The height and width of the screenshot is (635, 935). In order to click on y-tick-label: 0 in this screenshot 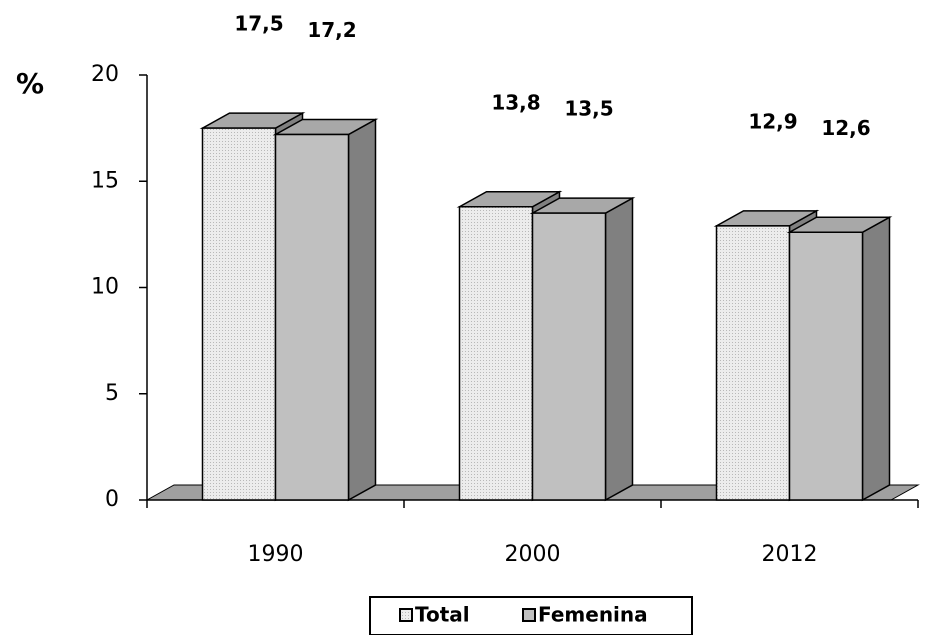, I will do `click(112, 499)`.